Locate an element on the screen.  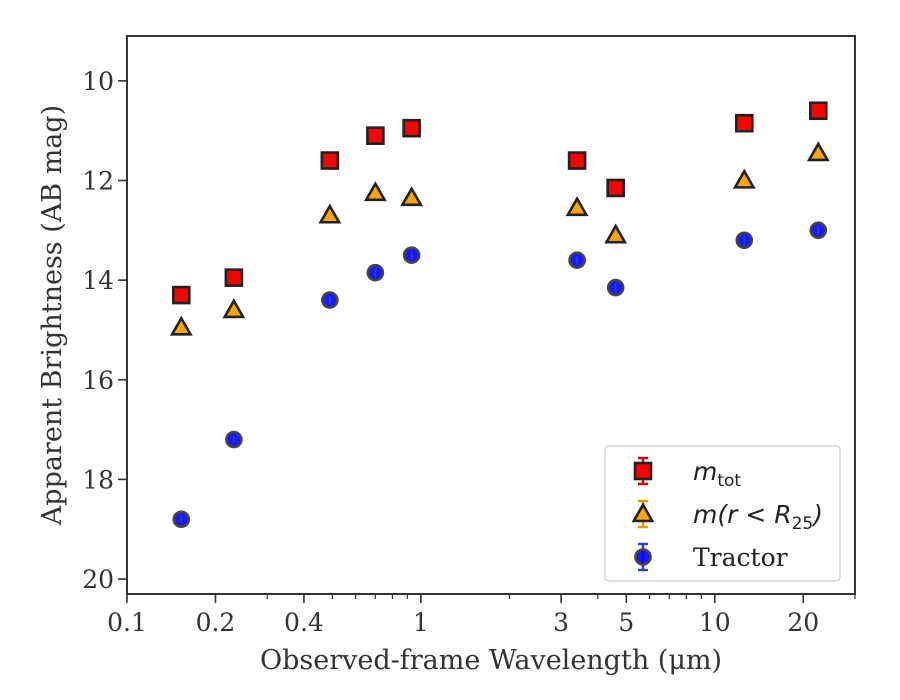
legend-m-r-r25--marker is located at coordinates (643, 512).